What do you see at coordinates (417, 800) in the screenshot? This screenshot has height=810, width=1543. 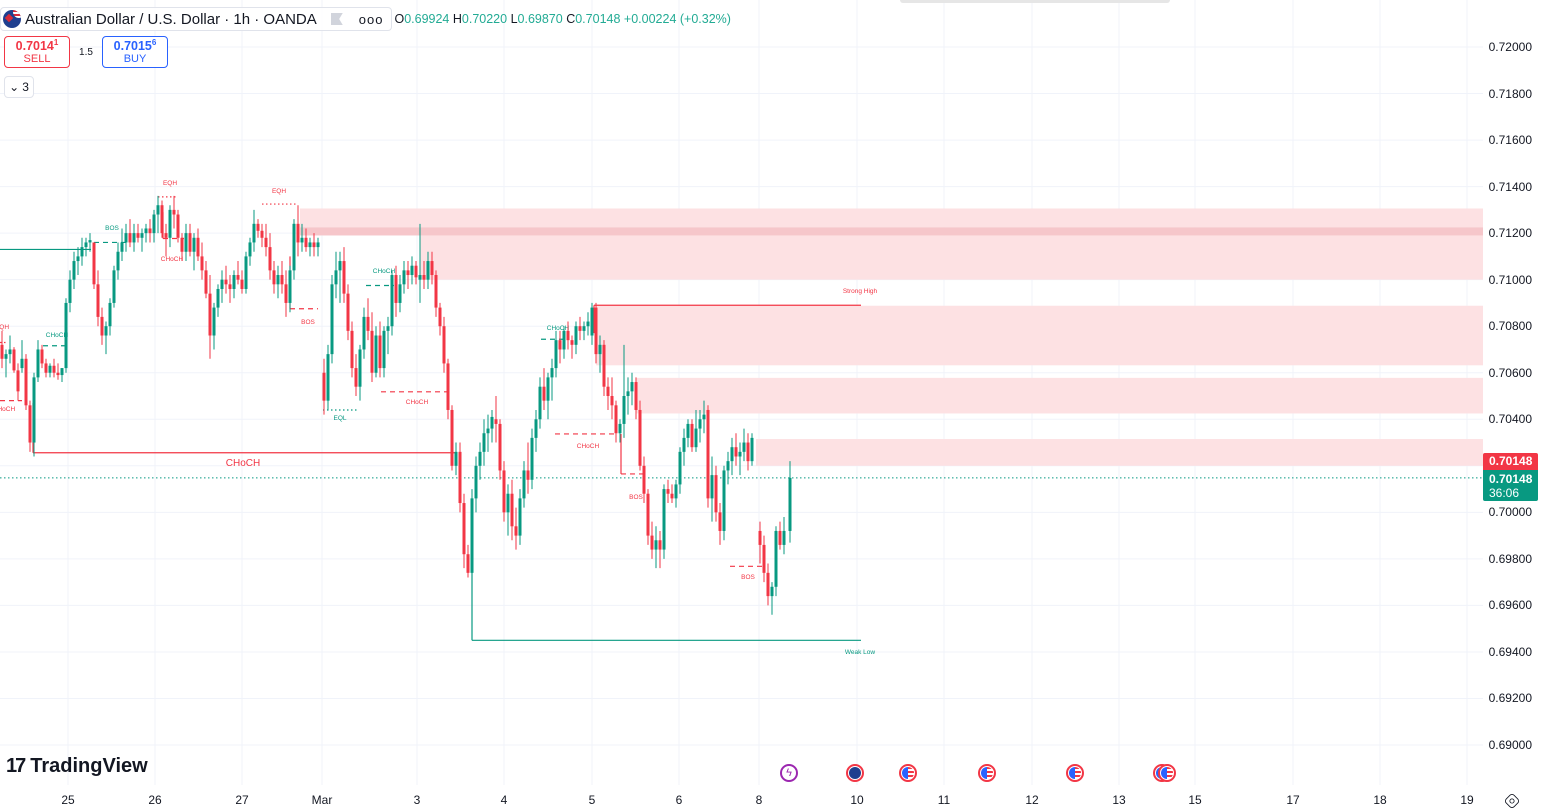 I see `time-axis-label: 3` at bounding box center [417, 800].